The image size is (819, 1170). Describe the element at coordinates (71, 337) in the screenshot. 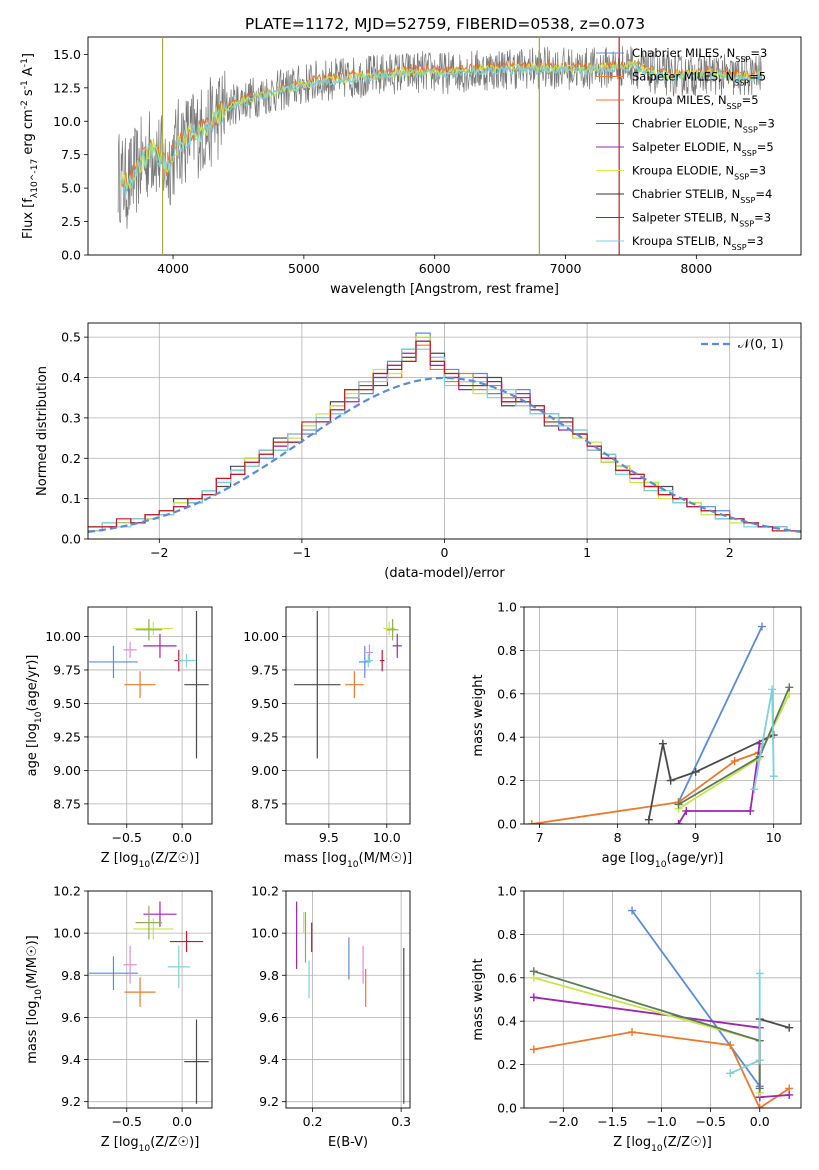

I see `y-tick-label: 0.5` at that location.